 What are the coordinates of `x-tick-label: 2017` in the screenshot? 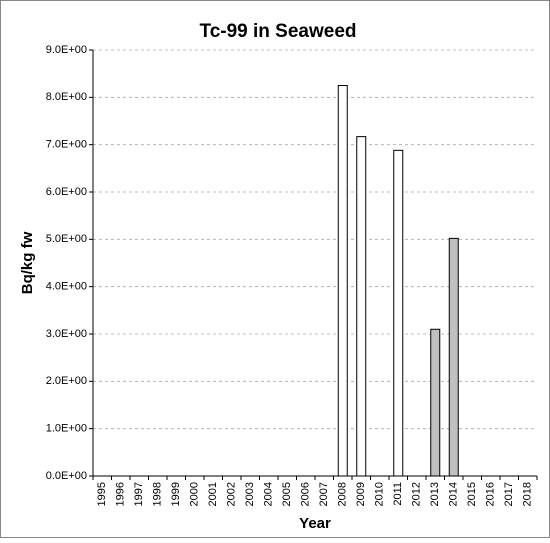 It's located at (509, 494).